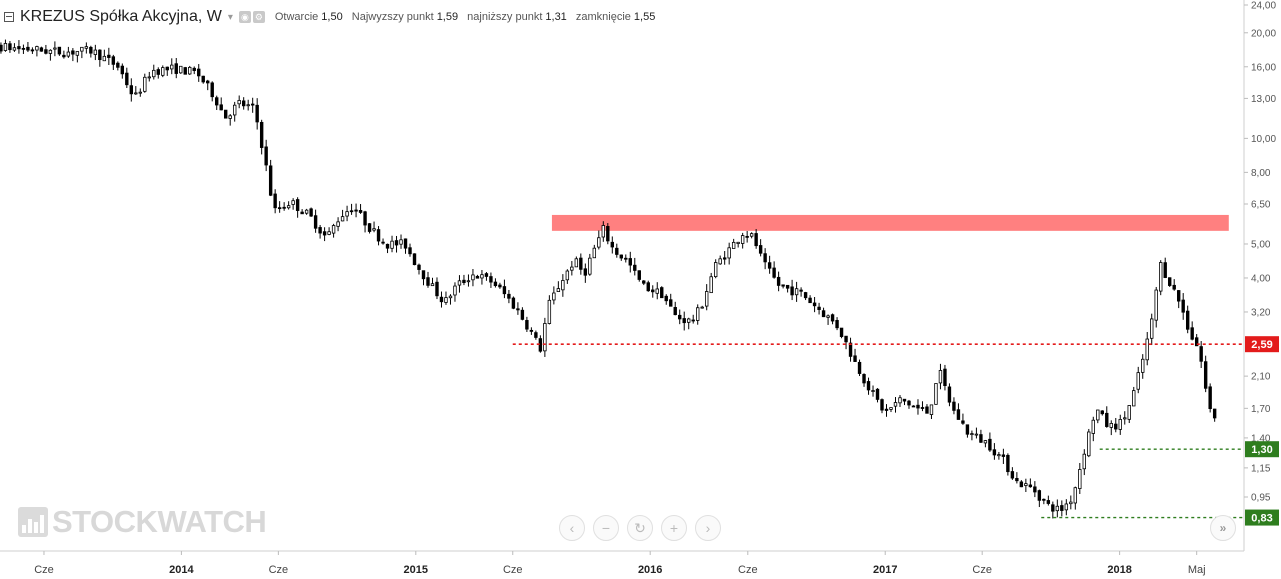 The height and width of the screenshot is (579, 1281). What do you see at coordinates (572, 528) in the screenshot?
I see `chevron-left-icon: ‹` at bounding box center [572, 528].